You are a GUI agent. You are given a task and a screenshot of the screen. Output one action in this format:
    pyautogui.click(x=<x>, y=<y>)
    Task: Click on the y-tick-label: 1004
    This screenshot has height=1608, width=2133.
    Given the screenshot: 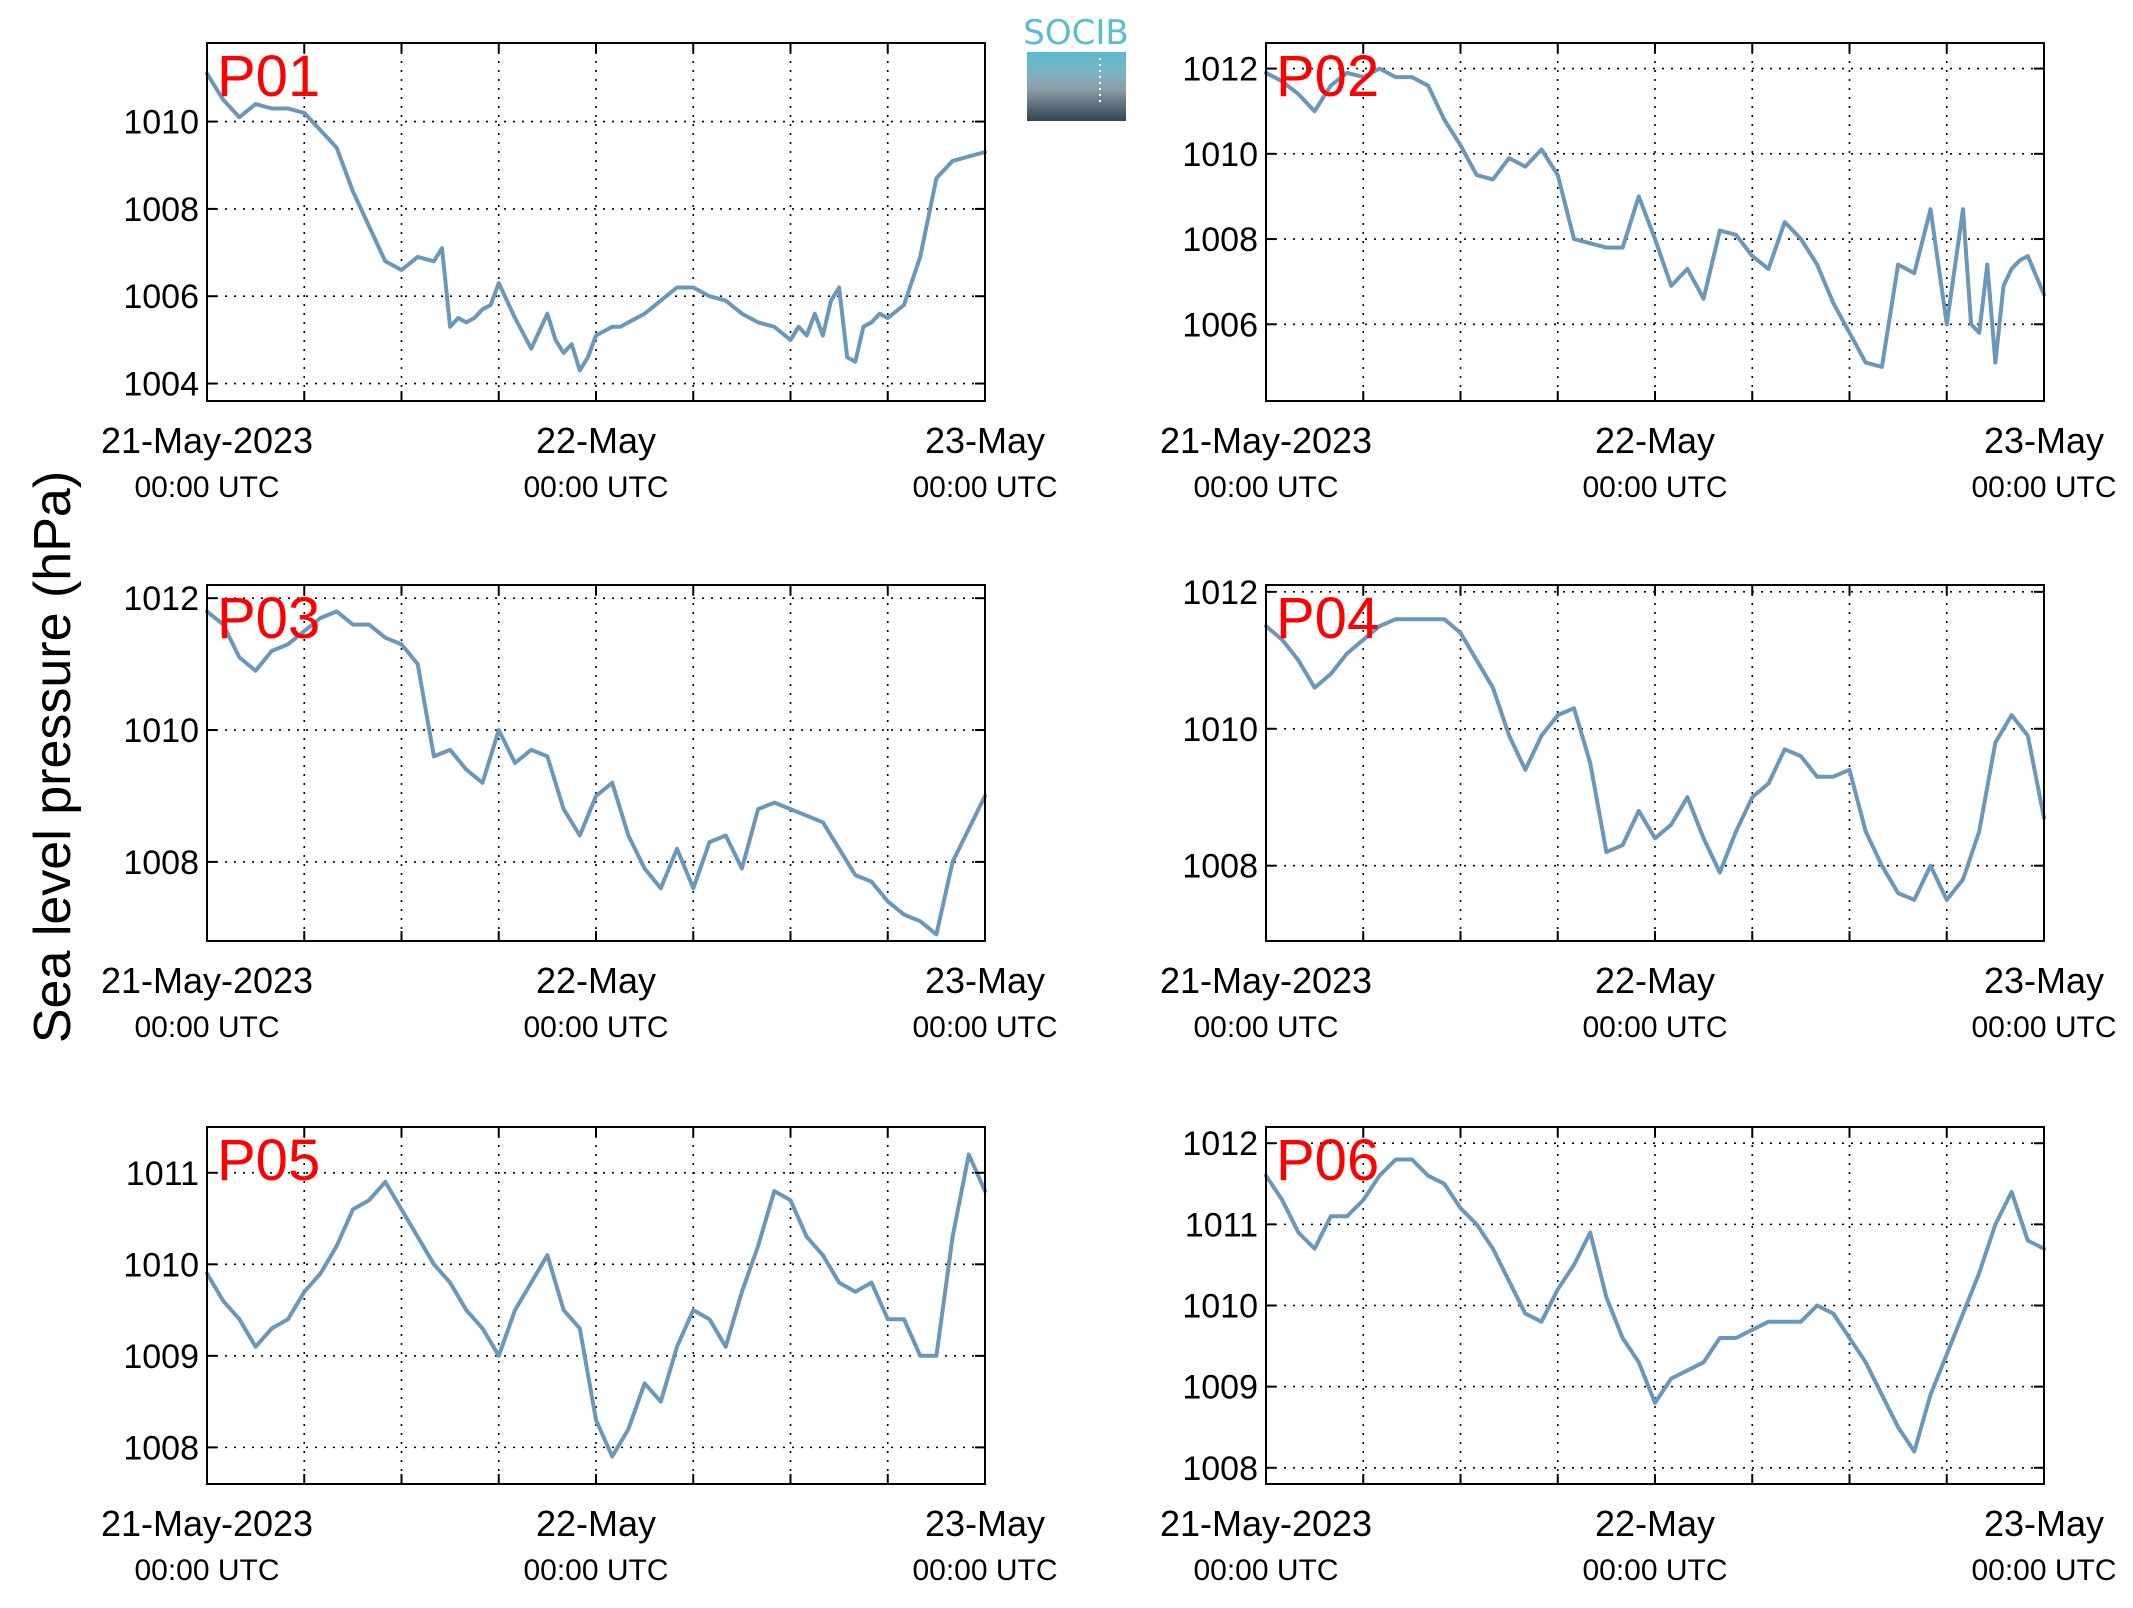 What is the action you would take?
    pyautogui.click(x=161, y=385)
    